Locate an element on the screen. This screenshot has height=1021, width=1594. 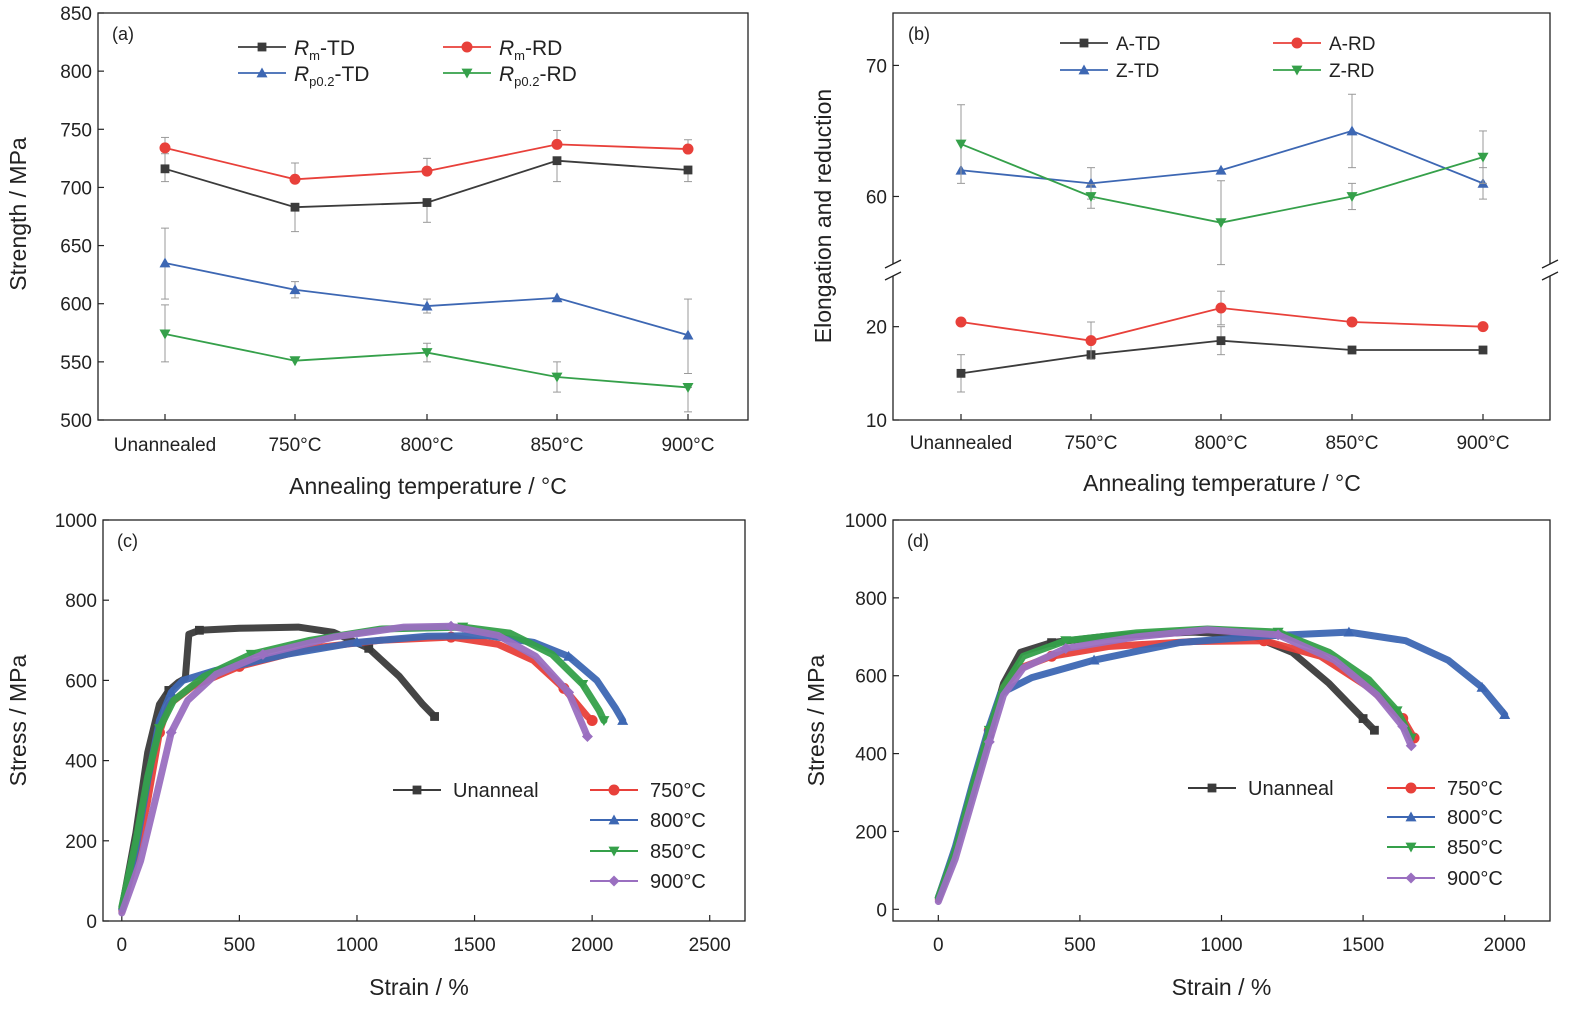
x-axis-label: Annealing temperature / °C is located at coordinates (1222, 483).